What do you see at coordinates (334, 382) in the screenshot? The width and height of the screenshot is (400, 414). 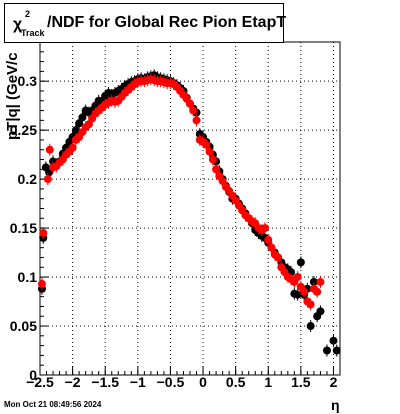 I see `x-tick-label: 2` at bounding box center [334, 382].